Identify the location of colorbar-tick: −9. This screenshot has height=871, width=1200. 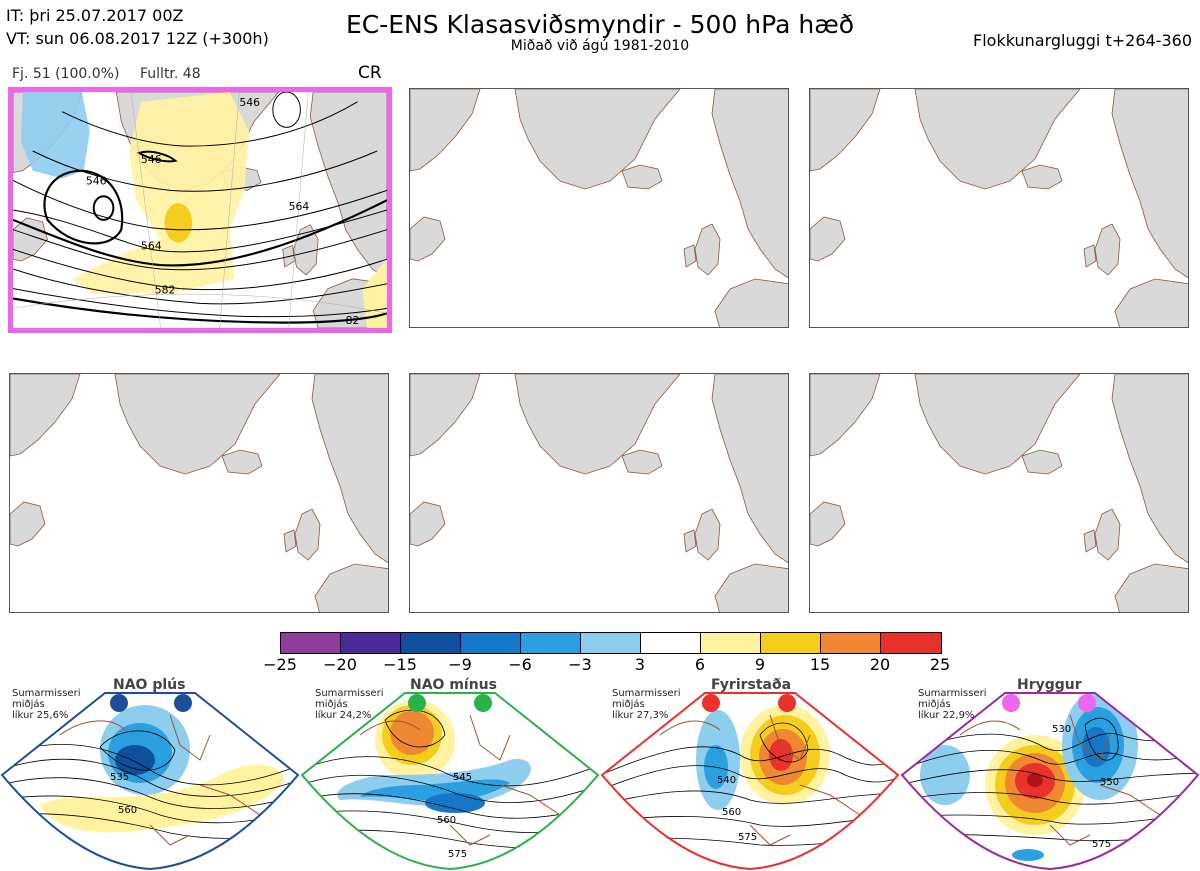
(460, 664).